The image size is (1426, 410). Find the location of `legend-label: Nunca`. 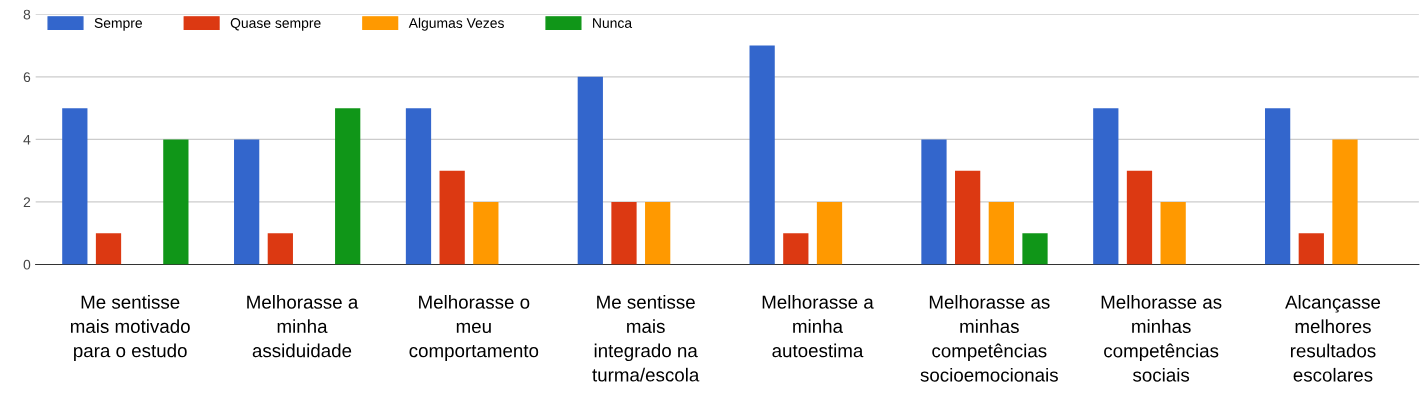

legend-label: Nunca is located at coordinates (613, 23).